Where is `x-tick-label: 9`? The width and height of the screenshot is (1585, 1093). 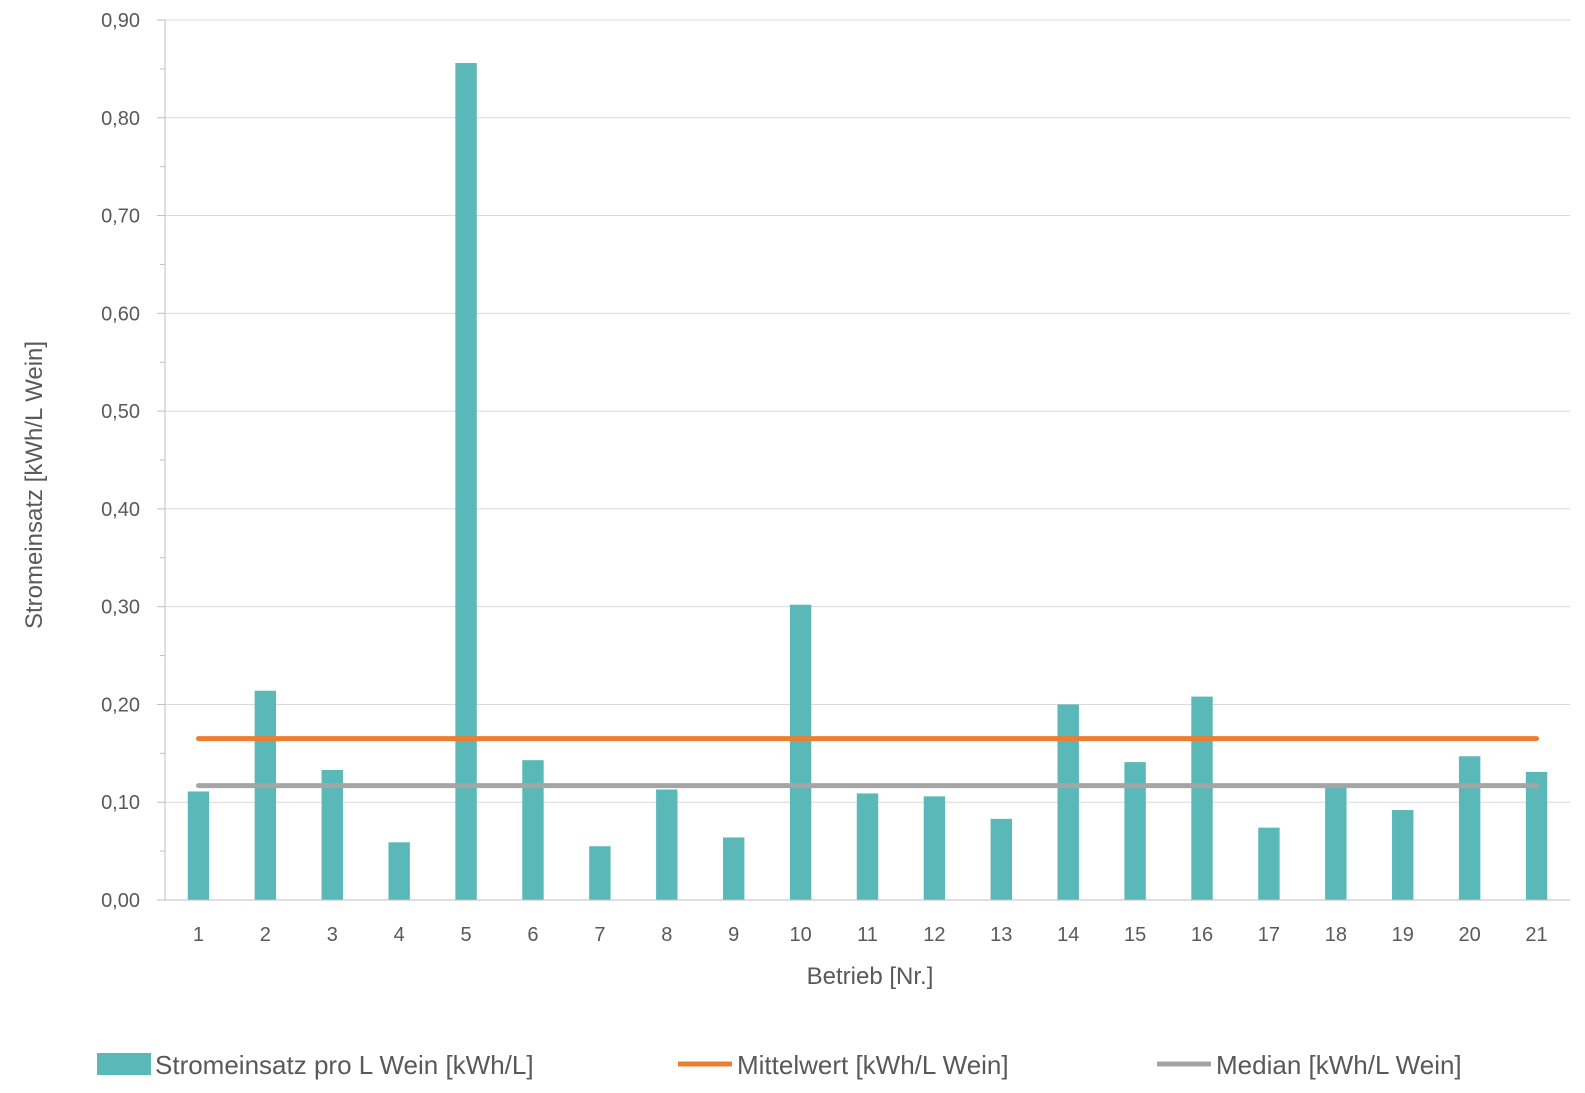
x-tick-label: 9 is located at coordinates (733, 935).